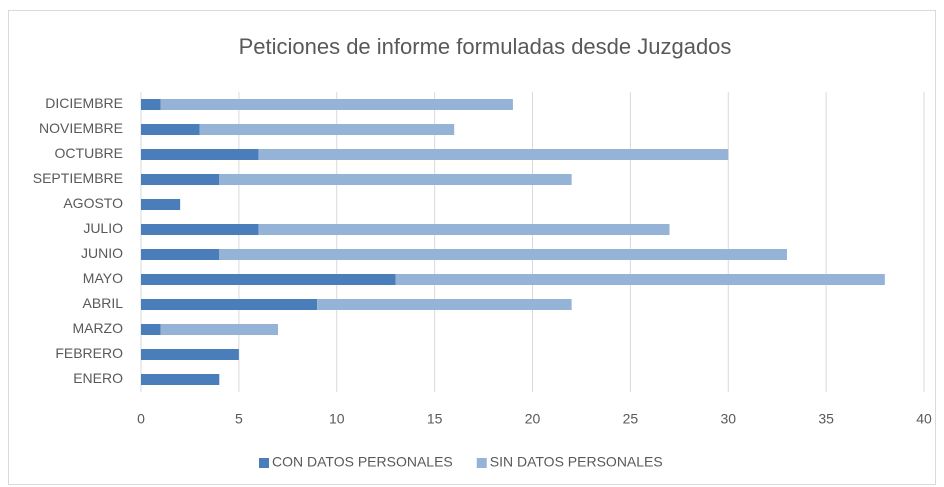 The height and width of the screenshot is (487, 944). What do you see at coordinates (93, 203) in the screenshot?
I see `y-tick-label: AGOSTO` at bounding box center [93, 203].